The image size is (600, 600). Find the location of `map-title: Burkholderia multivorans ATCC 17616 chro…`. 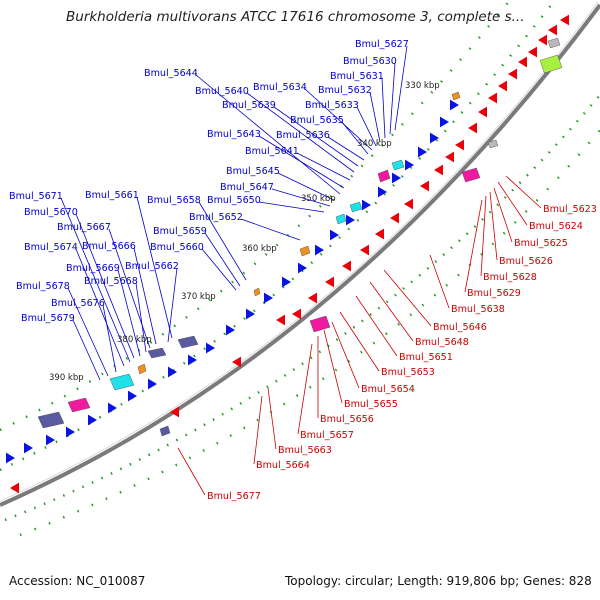

map-title: Burkholderia multivorans ATCC 17616 chro… is located at coordinates (295, 17).